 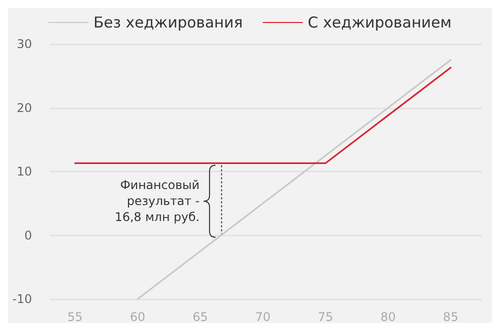 I want to click on x-tick-label: 65, so click(x=200, y=317).